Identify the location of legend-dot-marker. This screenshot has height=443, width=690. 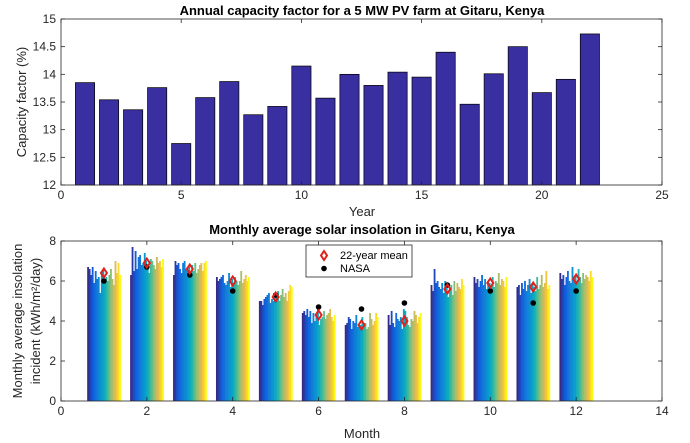
(324, 268).